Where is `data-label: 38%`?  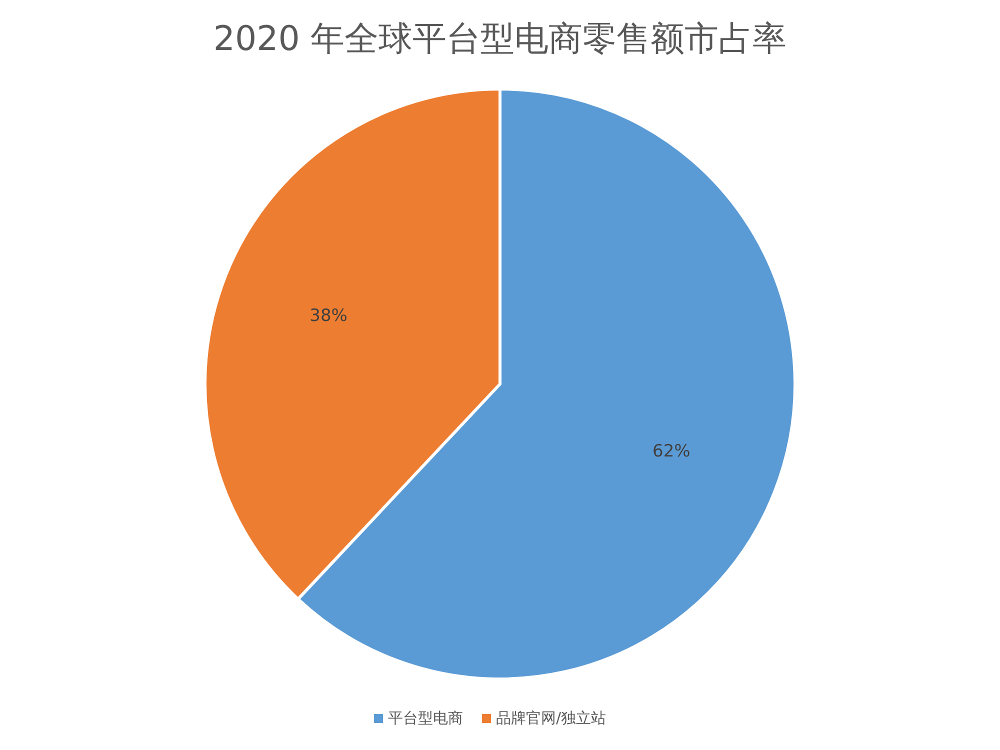 data-label: 38% is located at coordinates (329, 316).